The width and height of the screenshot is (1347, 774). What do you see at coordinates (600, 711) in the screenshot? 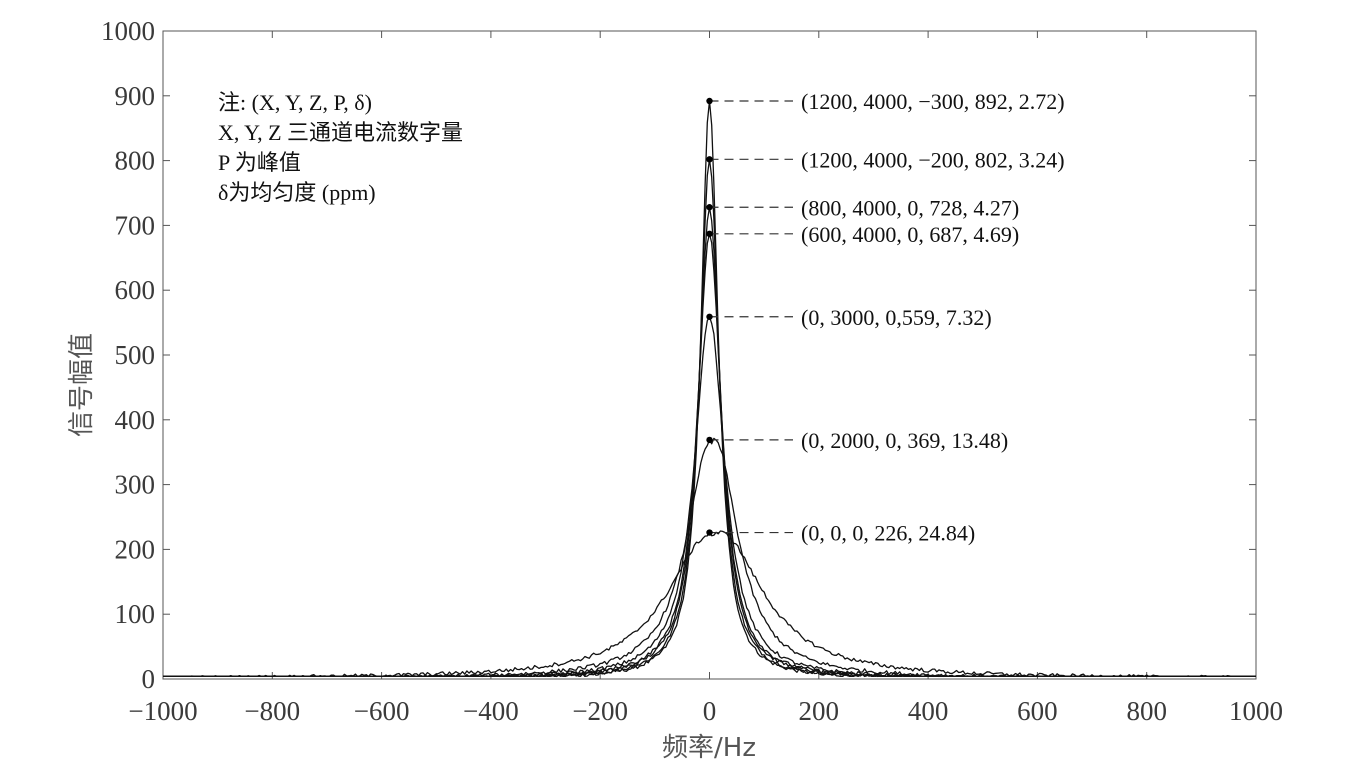
I see `x-tick-label: −200` at bounding box center [600, 711].